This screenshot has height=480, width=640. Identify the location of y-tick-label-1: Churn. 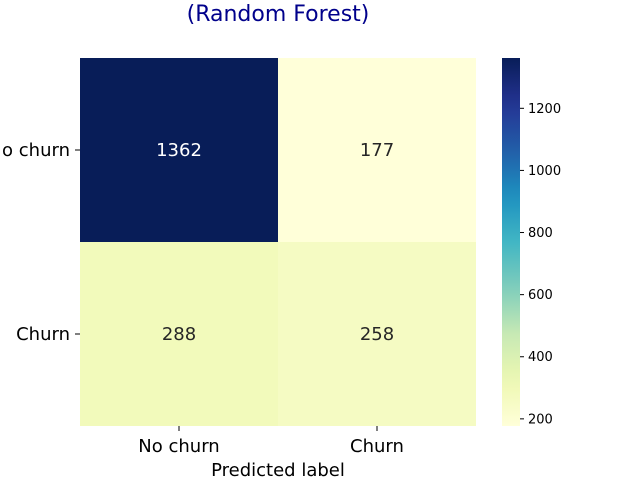
(43, 334).